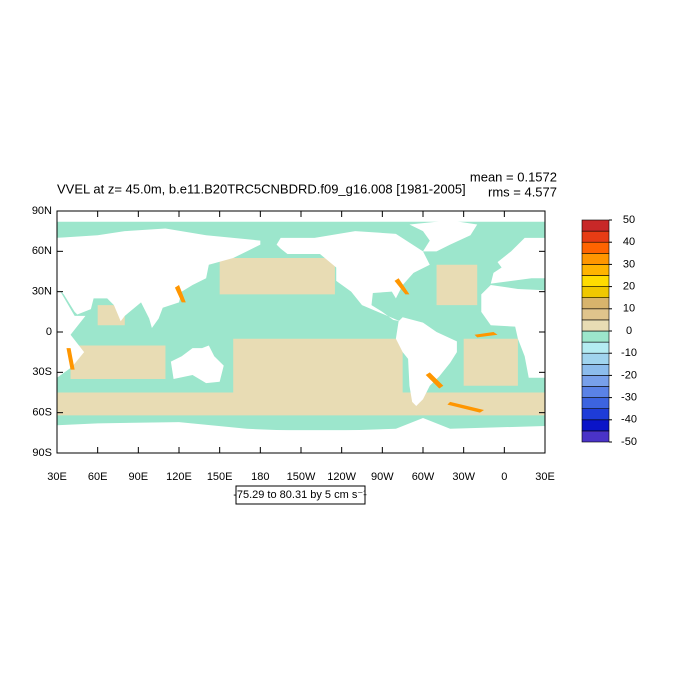  I want to click on x-tick-label: 60E, so click(98, 477).